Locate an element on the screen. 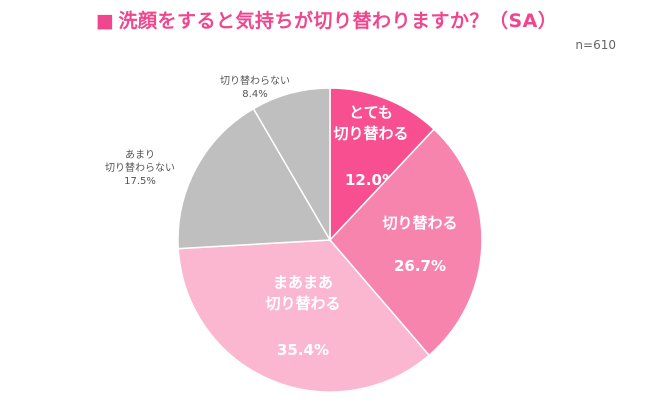  slice-value-no: 8.4% is located at coordinates (254, 94).